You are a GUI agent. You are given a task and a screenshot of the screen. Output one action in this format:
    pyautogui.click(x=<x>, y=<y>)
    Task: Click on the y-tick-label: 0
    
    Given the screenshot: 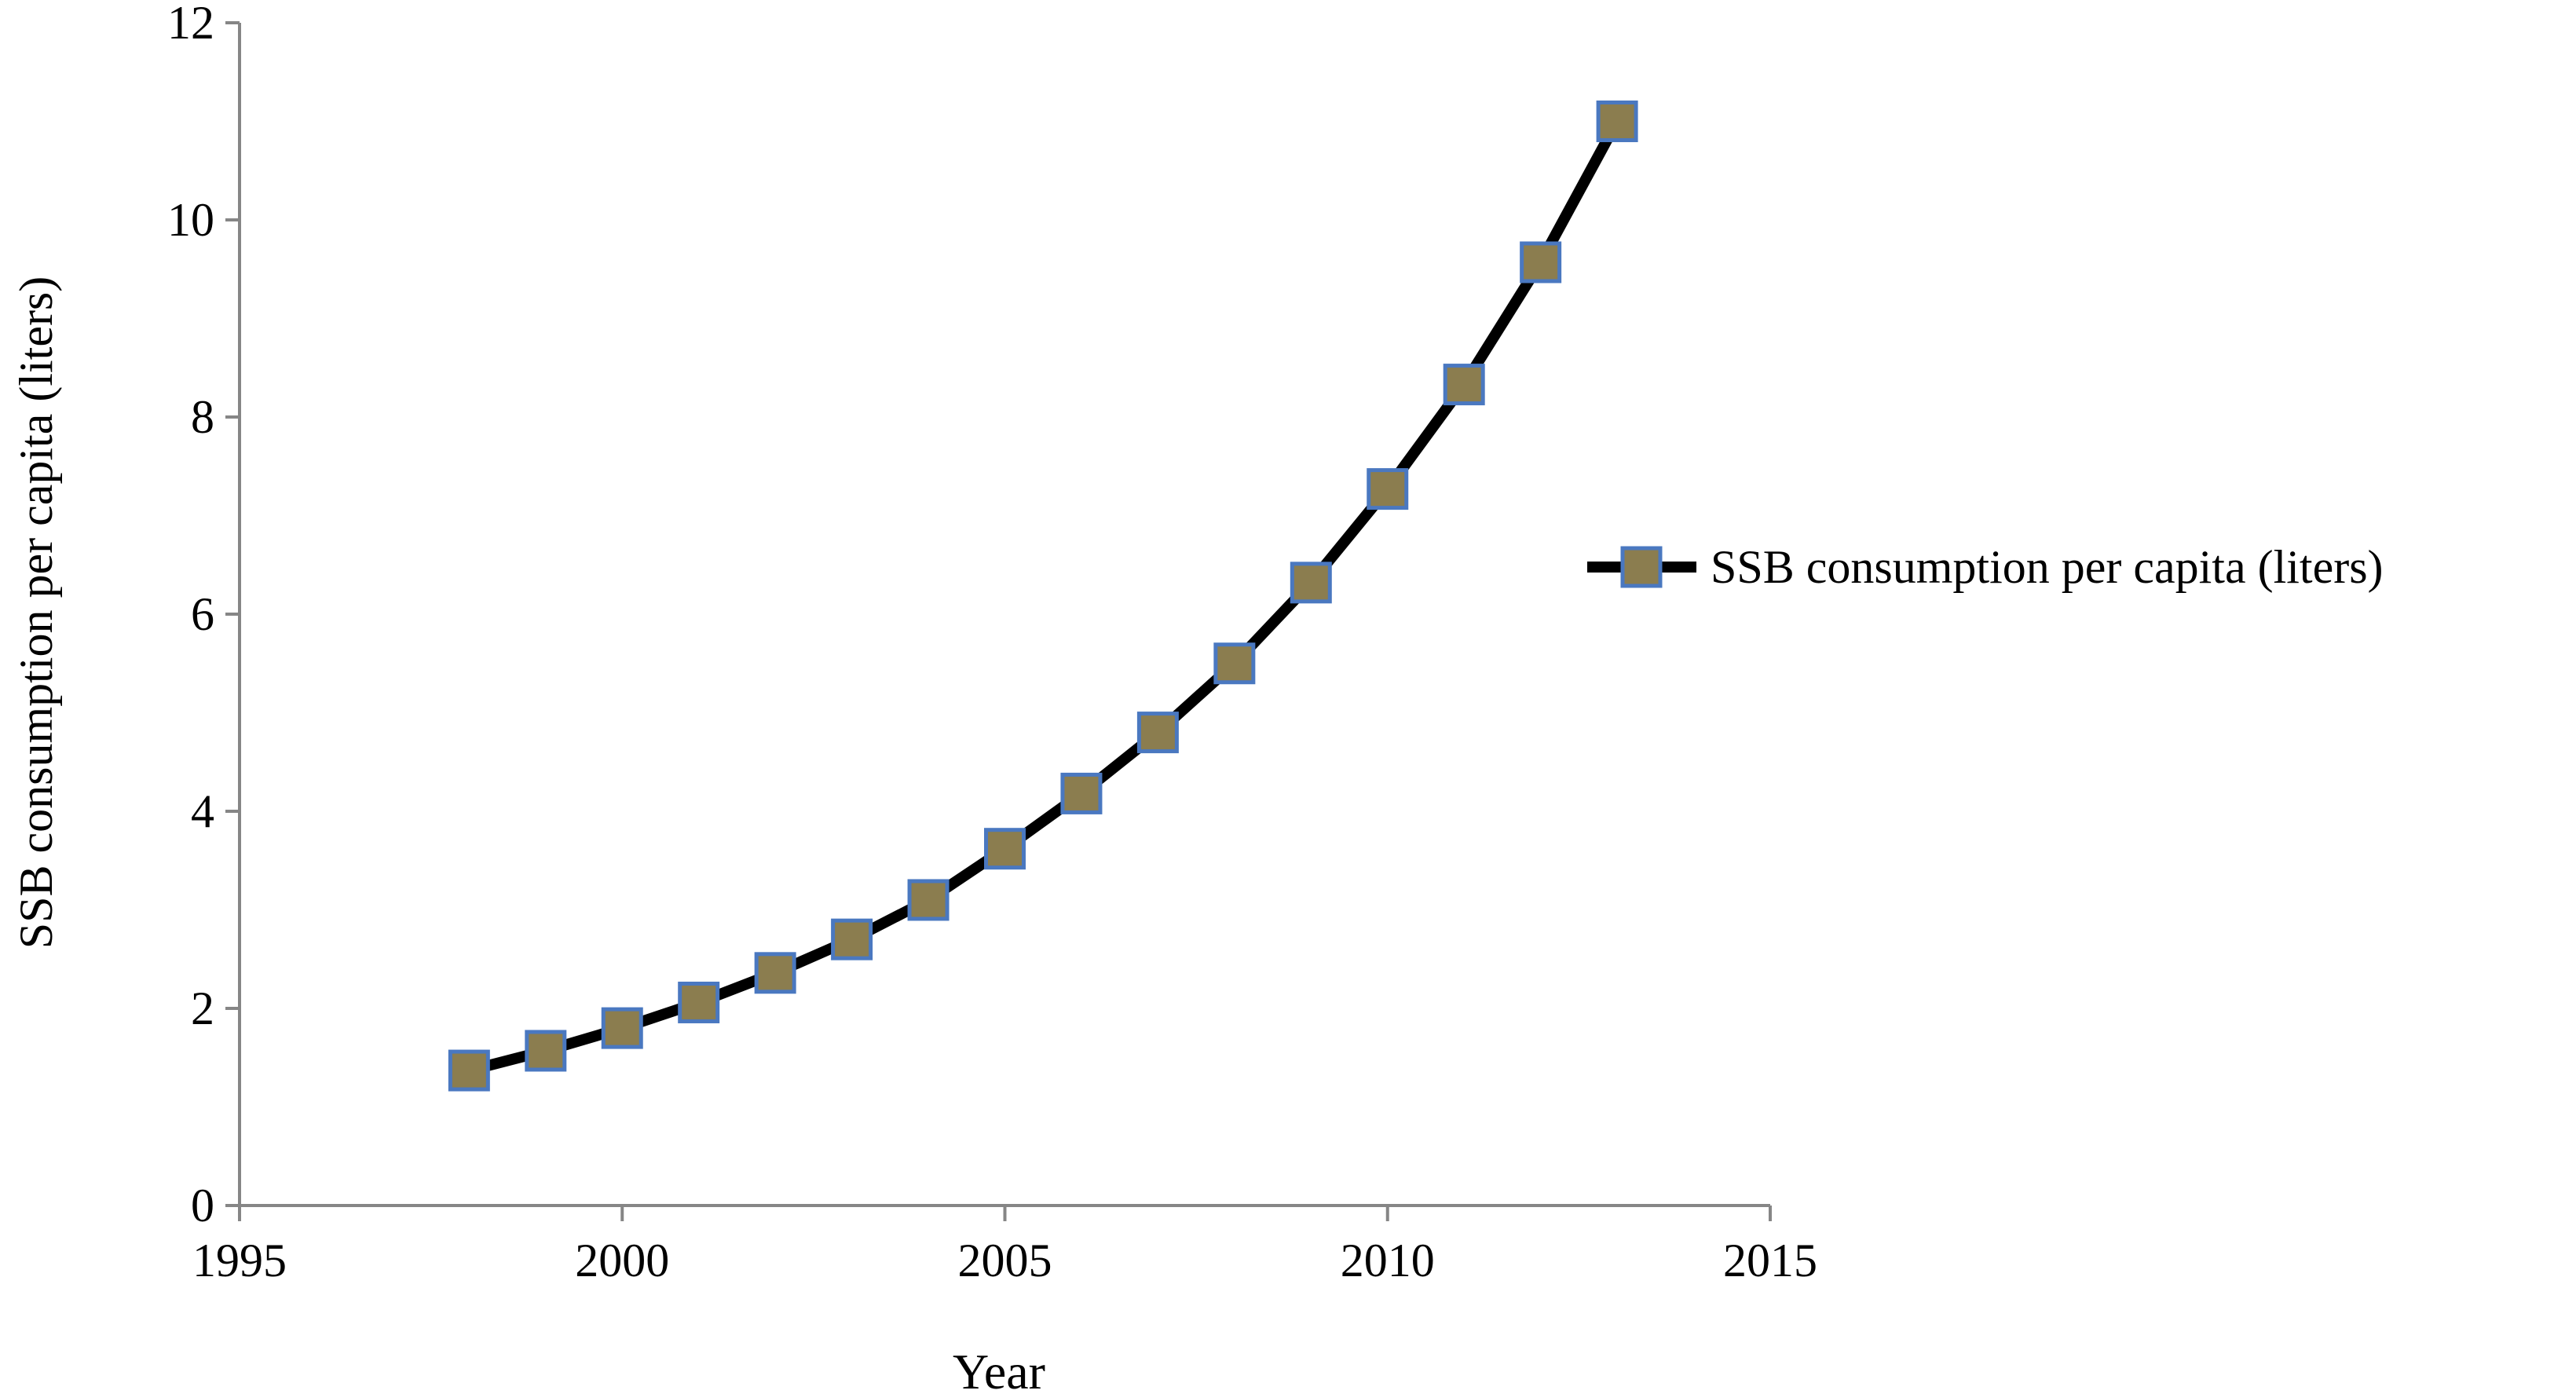 What is the action you would take?
    pyautogui.click(x=203, y=1205)
    